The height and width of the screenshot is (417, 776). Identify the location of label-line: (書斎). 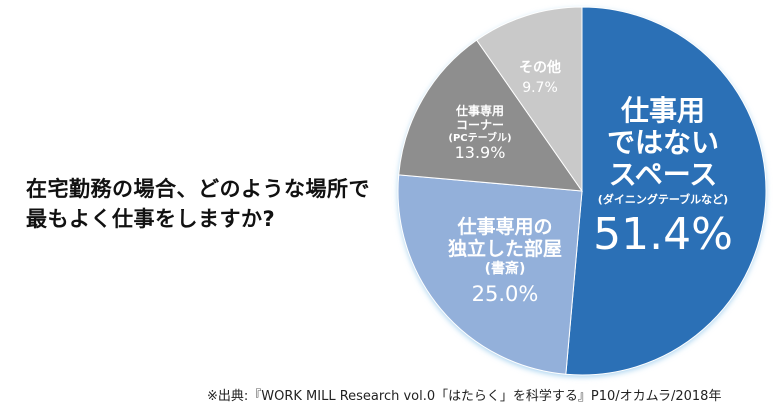
(505, 268).